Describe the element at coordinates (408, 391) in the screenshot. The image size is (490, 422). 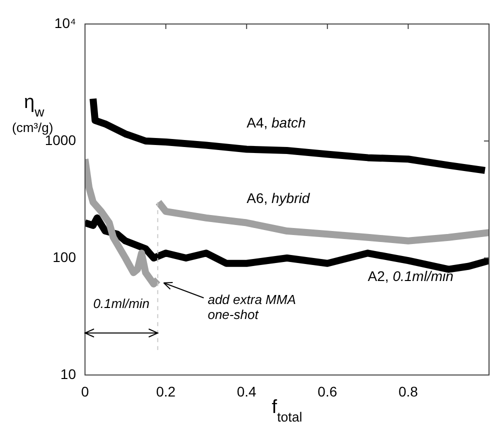
I see `x-tick-label: 0.8` at that location.